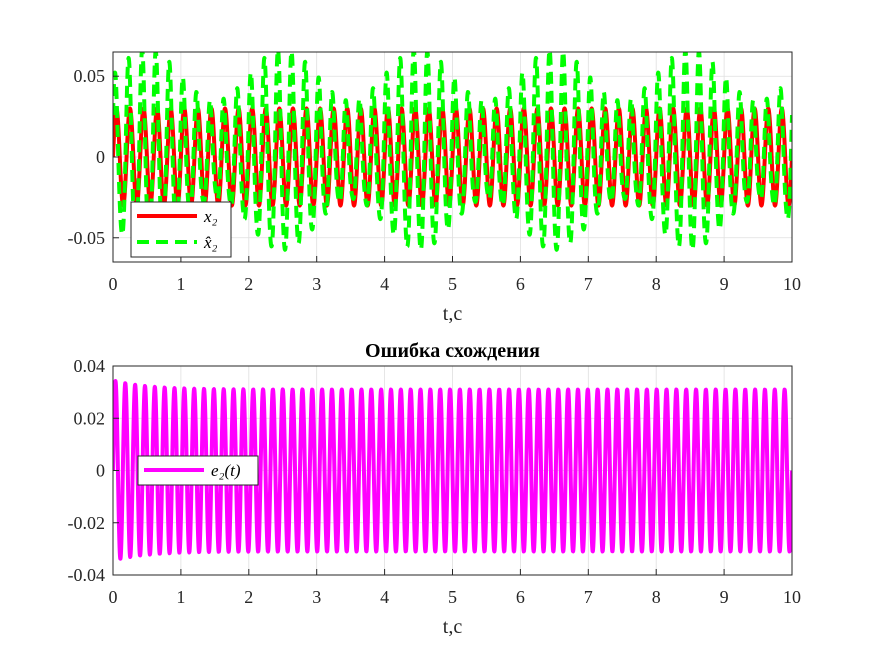  What do you see at coordinates (588, 284) in the screenshot?
I see `top-xtick-label: 7` at bounding box center [588, 284].